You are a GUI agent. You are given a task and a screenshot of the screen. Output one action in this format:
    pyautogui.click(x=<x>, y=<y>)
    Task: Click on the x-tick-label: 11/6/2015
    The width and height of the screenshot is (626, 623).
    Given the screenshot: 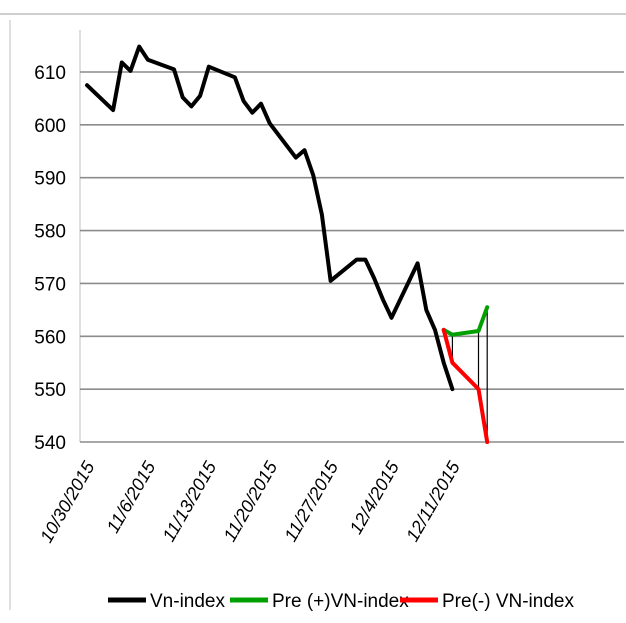 What is the action you would take?
    pyautogui.click(x=131, y=496)
    